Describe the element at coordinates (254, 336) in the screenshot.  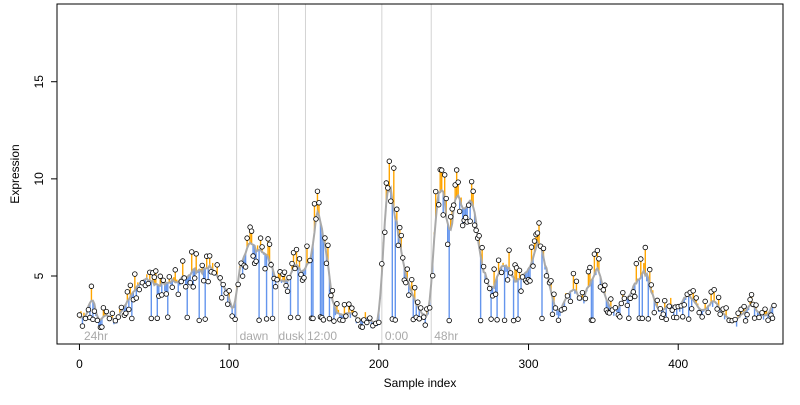
I see `phase-label: dawn` at that location.